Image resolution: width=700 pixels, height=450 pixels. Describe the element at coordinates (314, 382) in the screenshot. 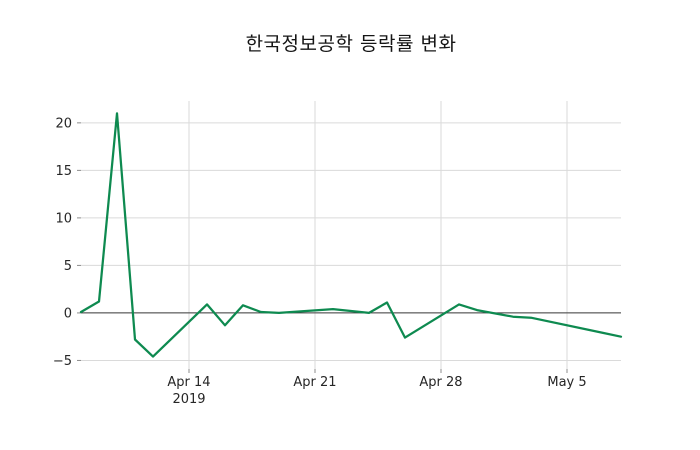

I see `x-tick-label: Apr 21` at that location.